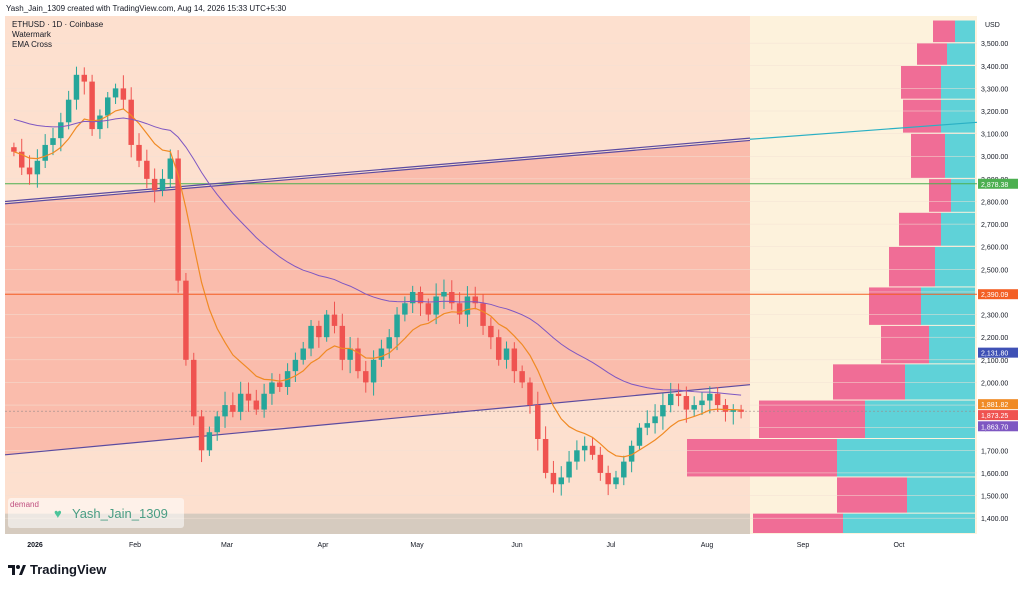  What do you see at coordinates (994, 67) in the screenshot?
I see `y-tick-label: 3,400.00` at bounding box center [994, 67].